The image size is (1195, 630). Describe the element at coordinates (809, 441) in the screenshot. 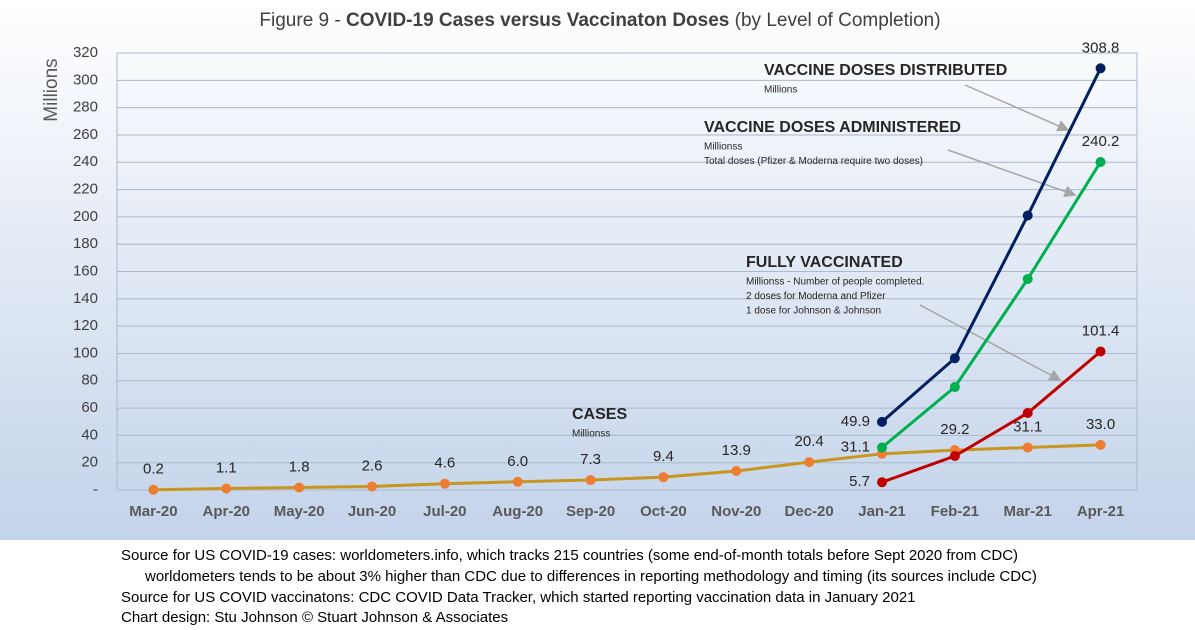

I see `data-label: 20.4` at that location.